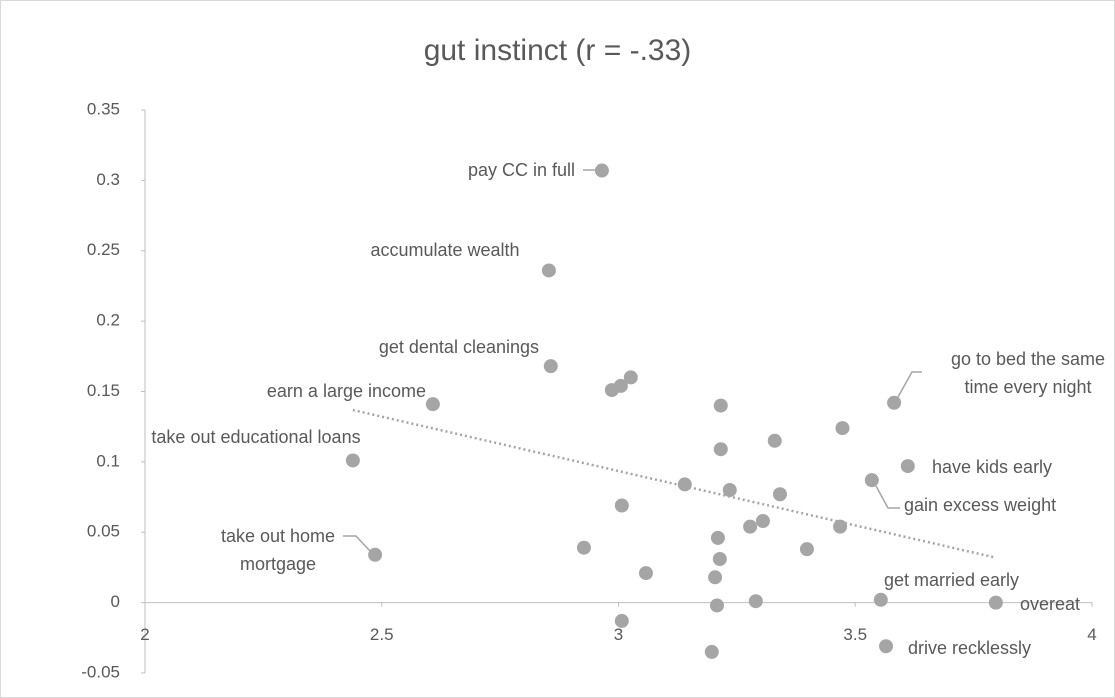 The width and height of the screenshot is (1115, 698). I want to click on point-label: gain excess weight, so click(980, 505).